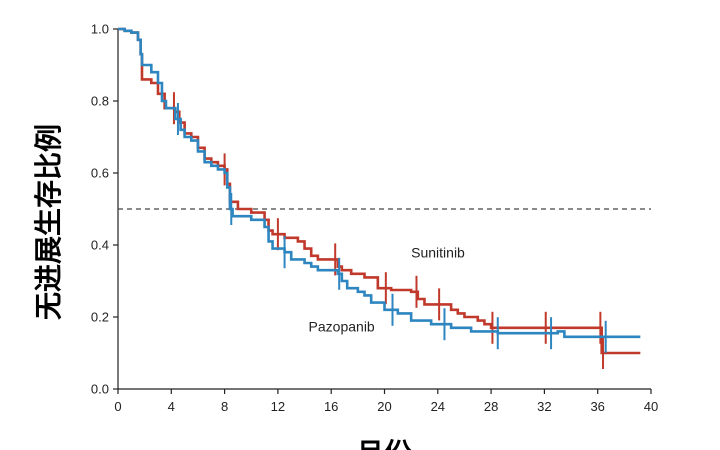  What do you see at coordinates (438, 253) in the screenshot?
I see `series-annotation: Sunitinib` at bounding box center [438, 253].